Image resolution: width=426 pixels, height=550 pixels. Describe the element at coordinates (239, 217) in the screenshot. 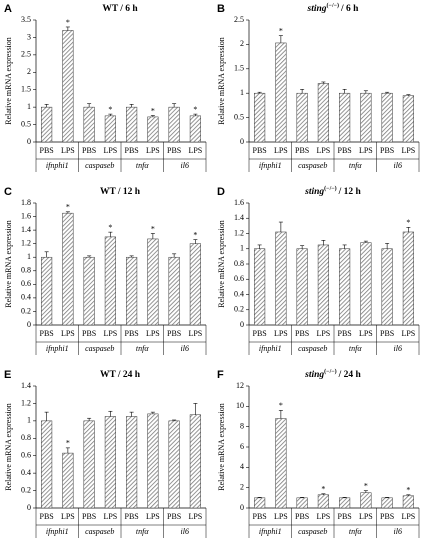

I see `y-tick-label: 1.4` at that location.